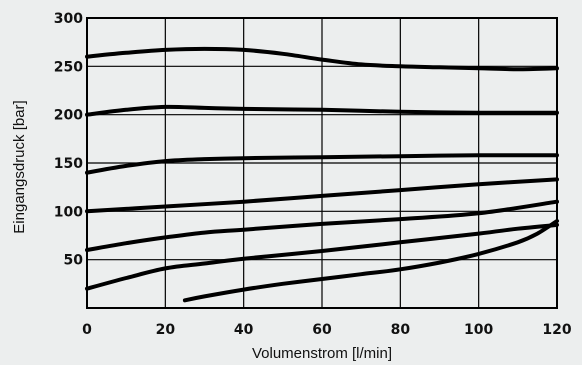 The height and width of the screenshot is (365, 582). Describe the element at coordinates (74, 261) in the screenshot. I see `y-tick-label: 50` at that location.